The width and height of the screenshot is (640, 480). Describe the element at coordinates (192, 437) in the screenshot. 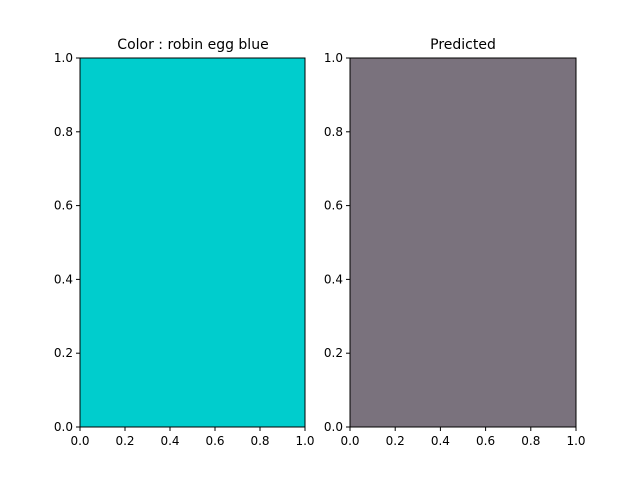

I see `x-axis-target: 0.0 0.2 0.4 0.6 0.8 1.0` at that location.